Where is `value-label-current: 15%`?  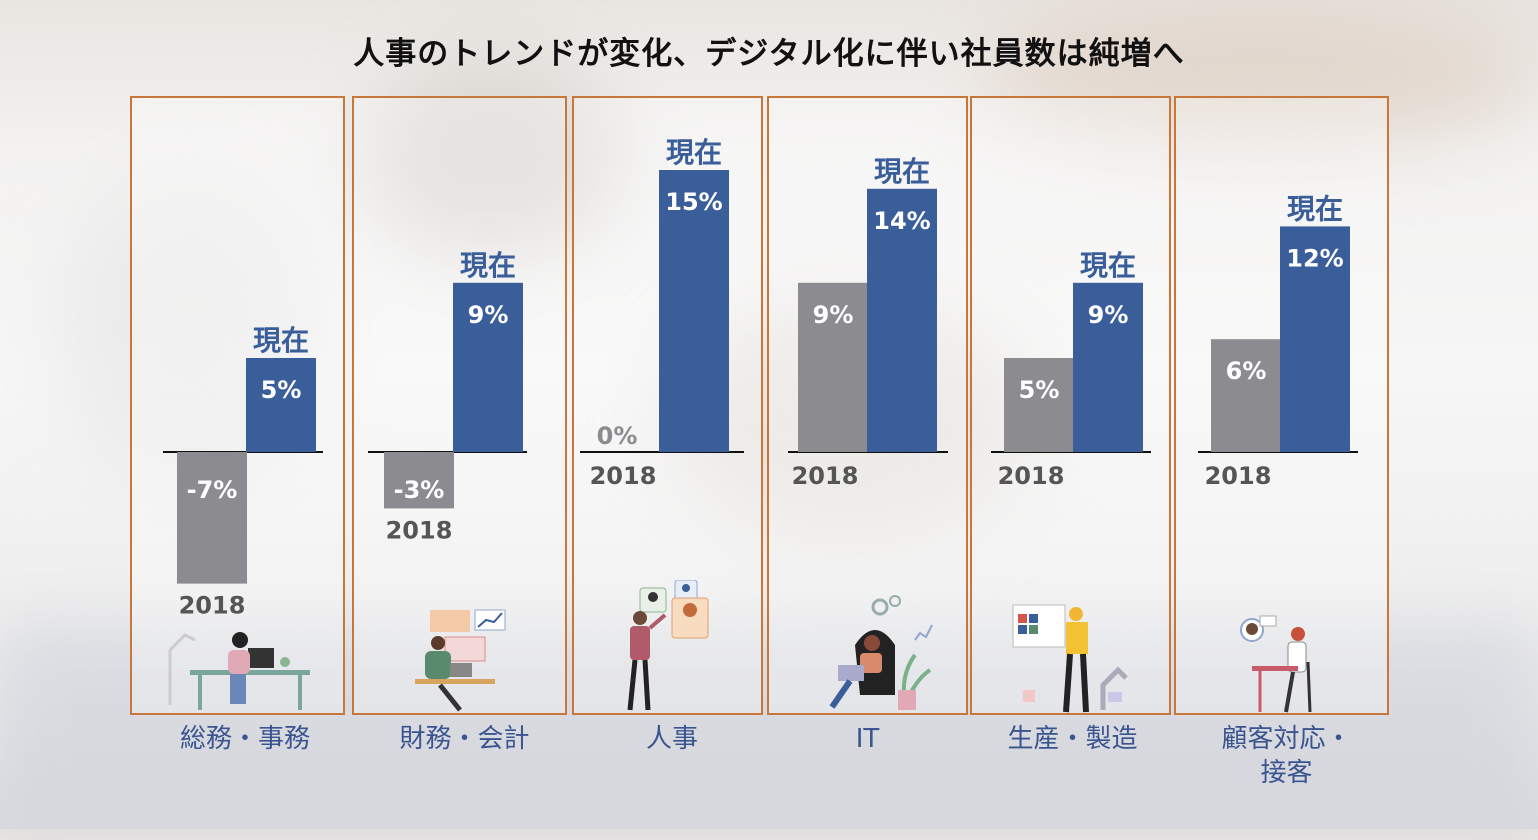
value-label-current: 15% is located at coordinates (693, 202).